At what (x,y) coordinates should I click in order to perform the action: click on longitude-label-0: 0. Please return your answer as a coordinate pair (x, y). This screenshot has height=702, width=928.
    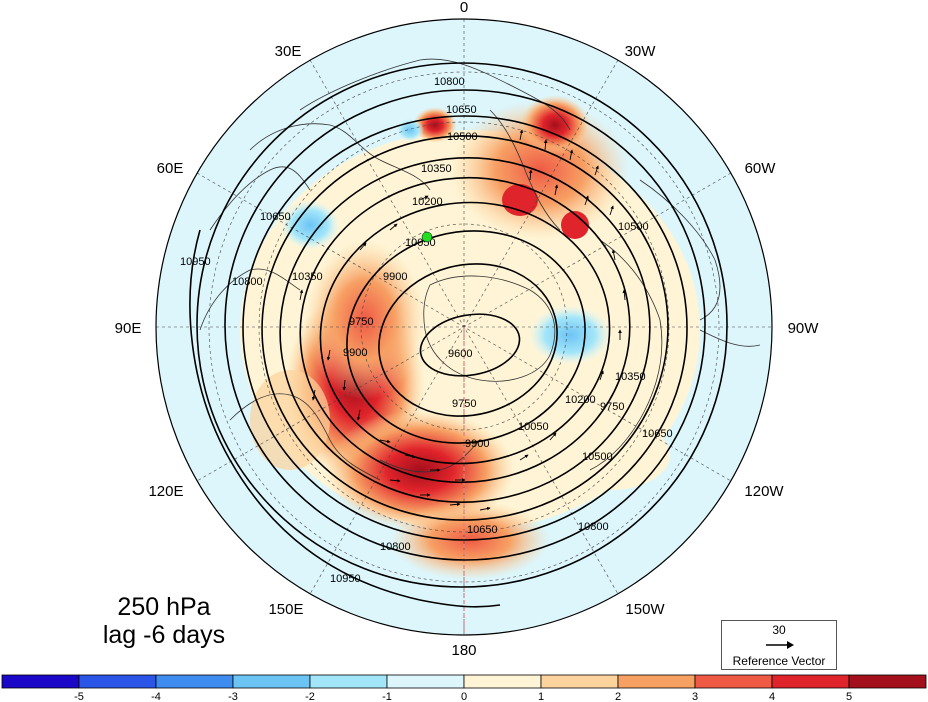
    Looking at the image, I should click on (464, 8).